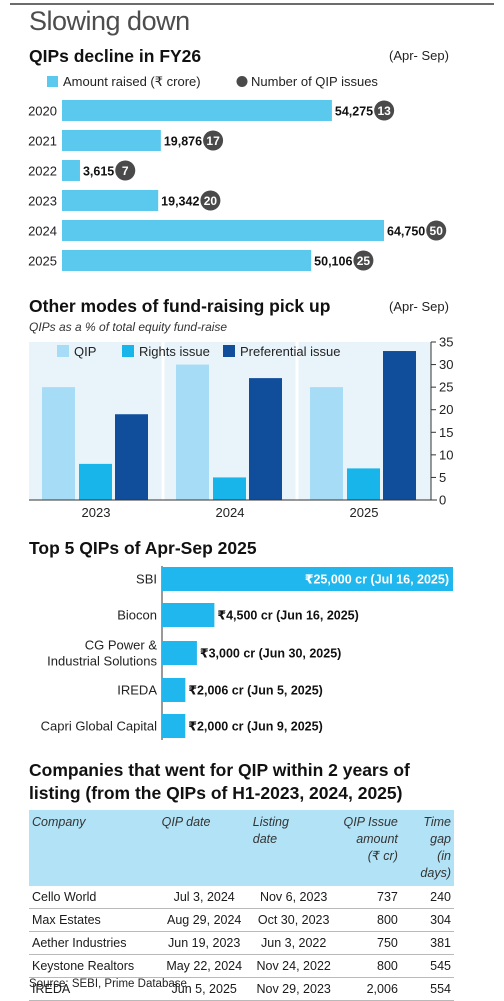 This screenshot has width=504, height=1001. Describe the element at coordinates (128, 327) in the screenshot. I see `chart2-subtitle: QIPs as a % of total equity fund-raise` at that location.